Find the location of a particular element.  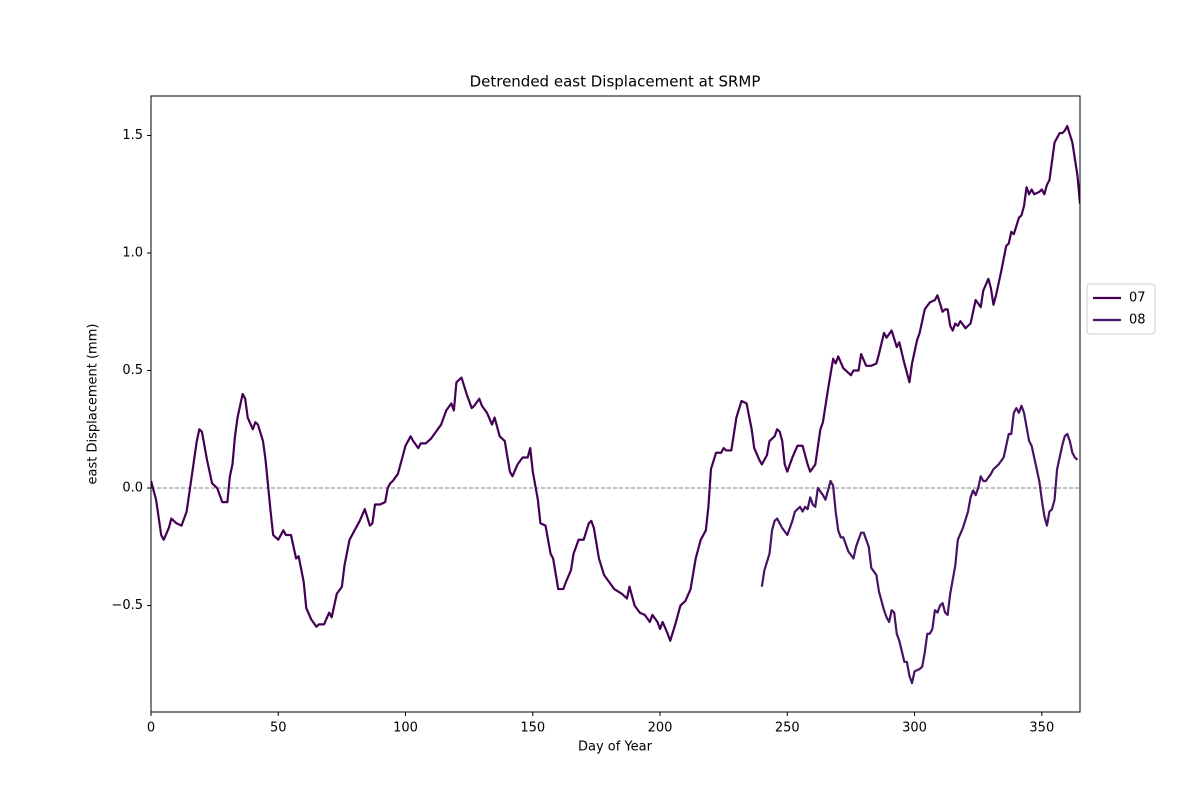

legend-label: 07 is located at coordinates (1137, 298).